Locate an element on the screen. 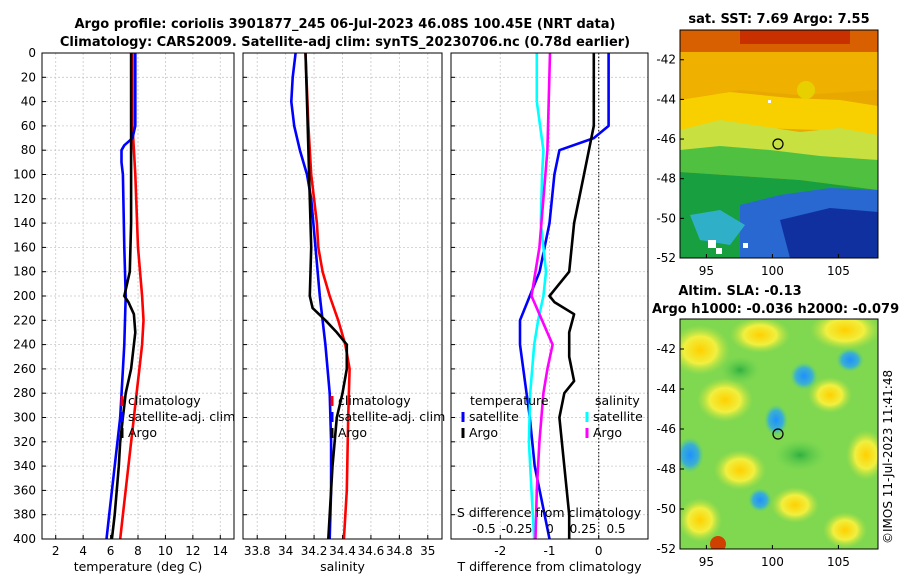 This screenshot has width=900, height=580. sla-map-title-line-2: Argo h1000: -0.036 h2000: -0.079 is located at coordinates (775, 309).